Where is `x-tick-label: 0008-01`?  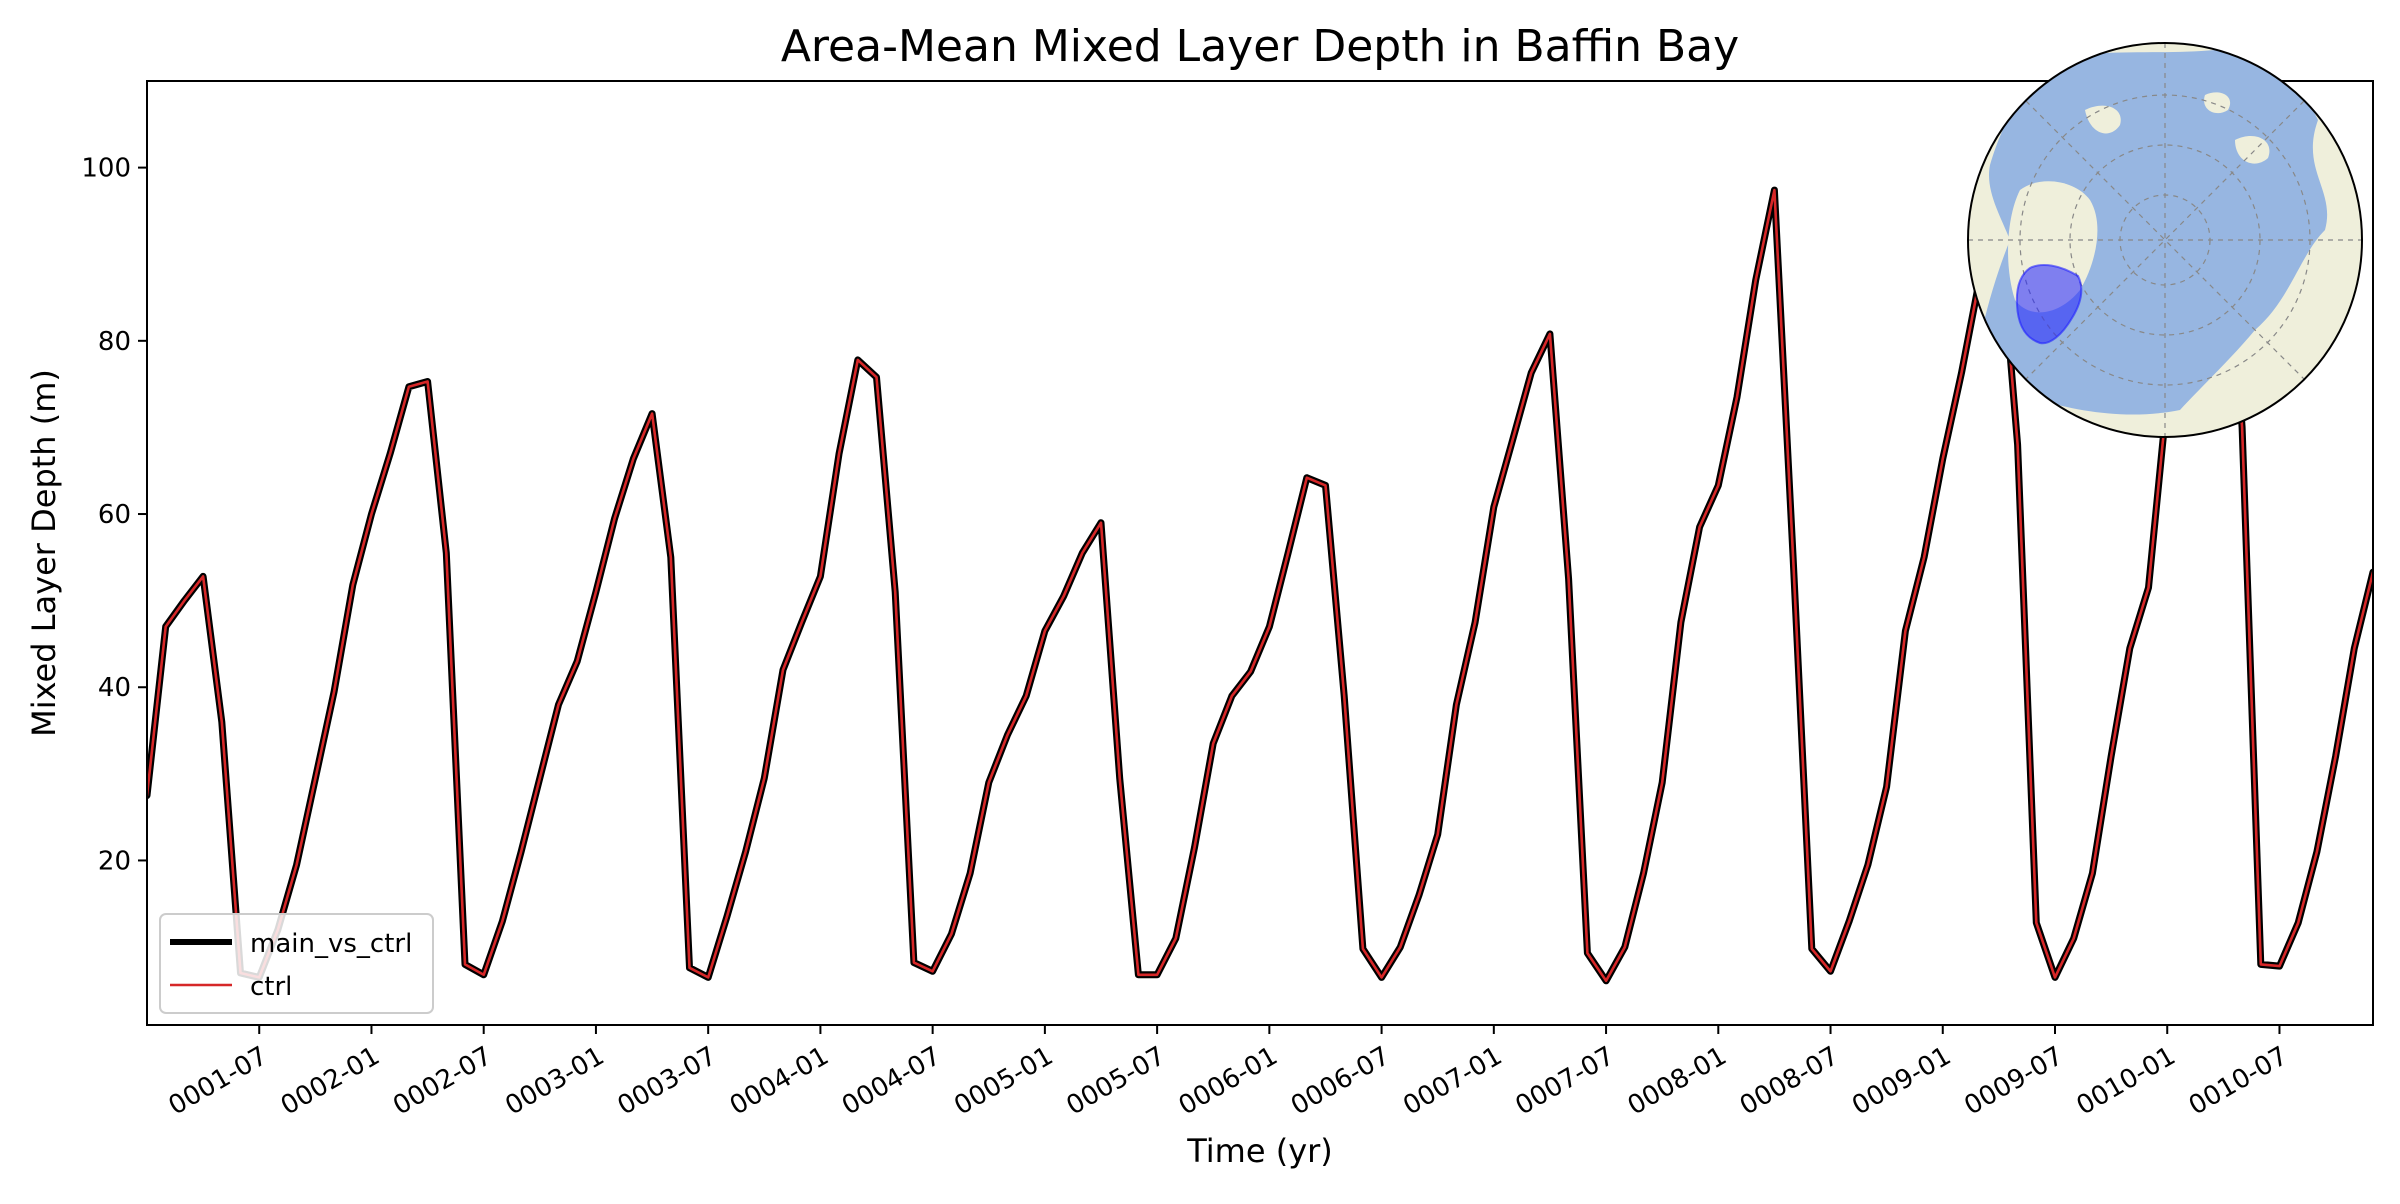 x-tick-label: 0008-01 is located at coordinates (1677, 1081).